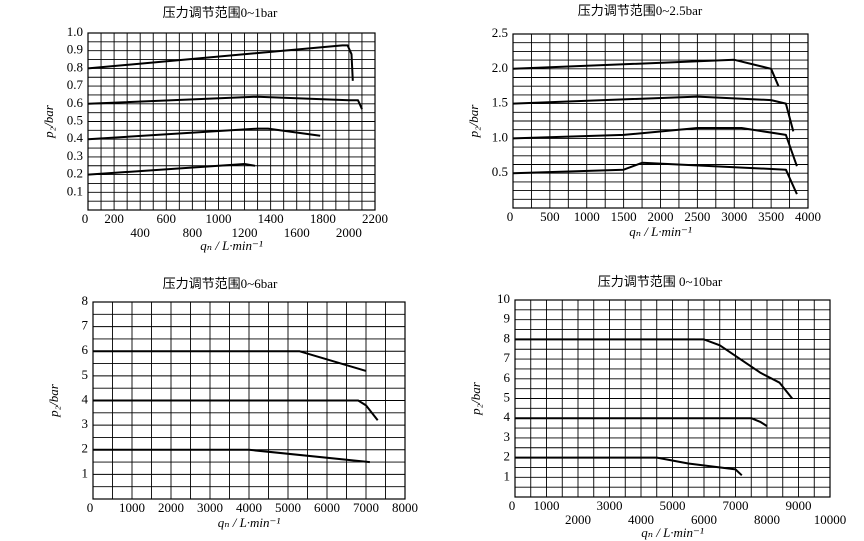  I want to click on y-tick-label: 0.4, so click(75, 137).